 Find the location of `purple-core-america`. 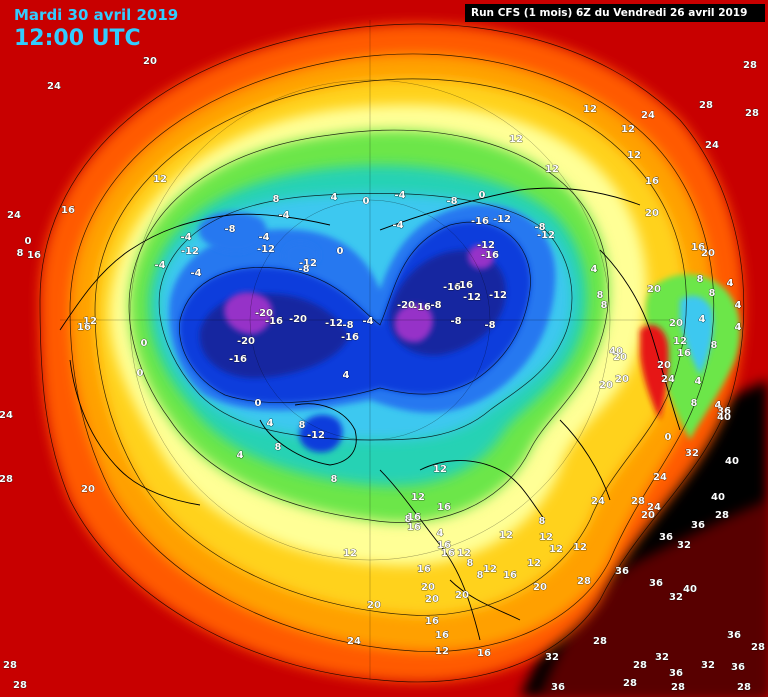

purple-core-america is located at coordinates (248, 313).